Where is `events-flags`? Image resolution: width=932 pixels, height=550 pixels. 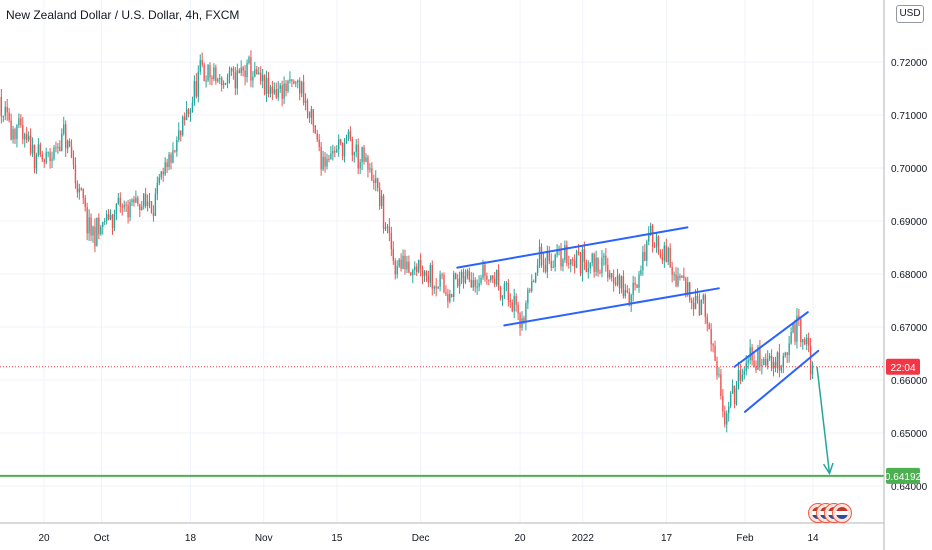
events-flags is located at coordinates (832, 513).